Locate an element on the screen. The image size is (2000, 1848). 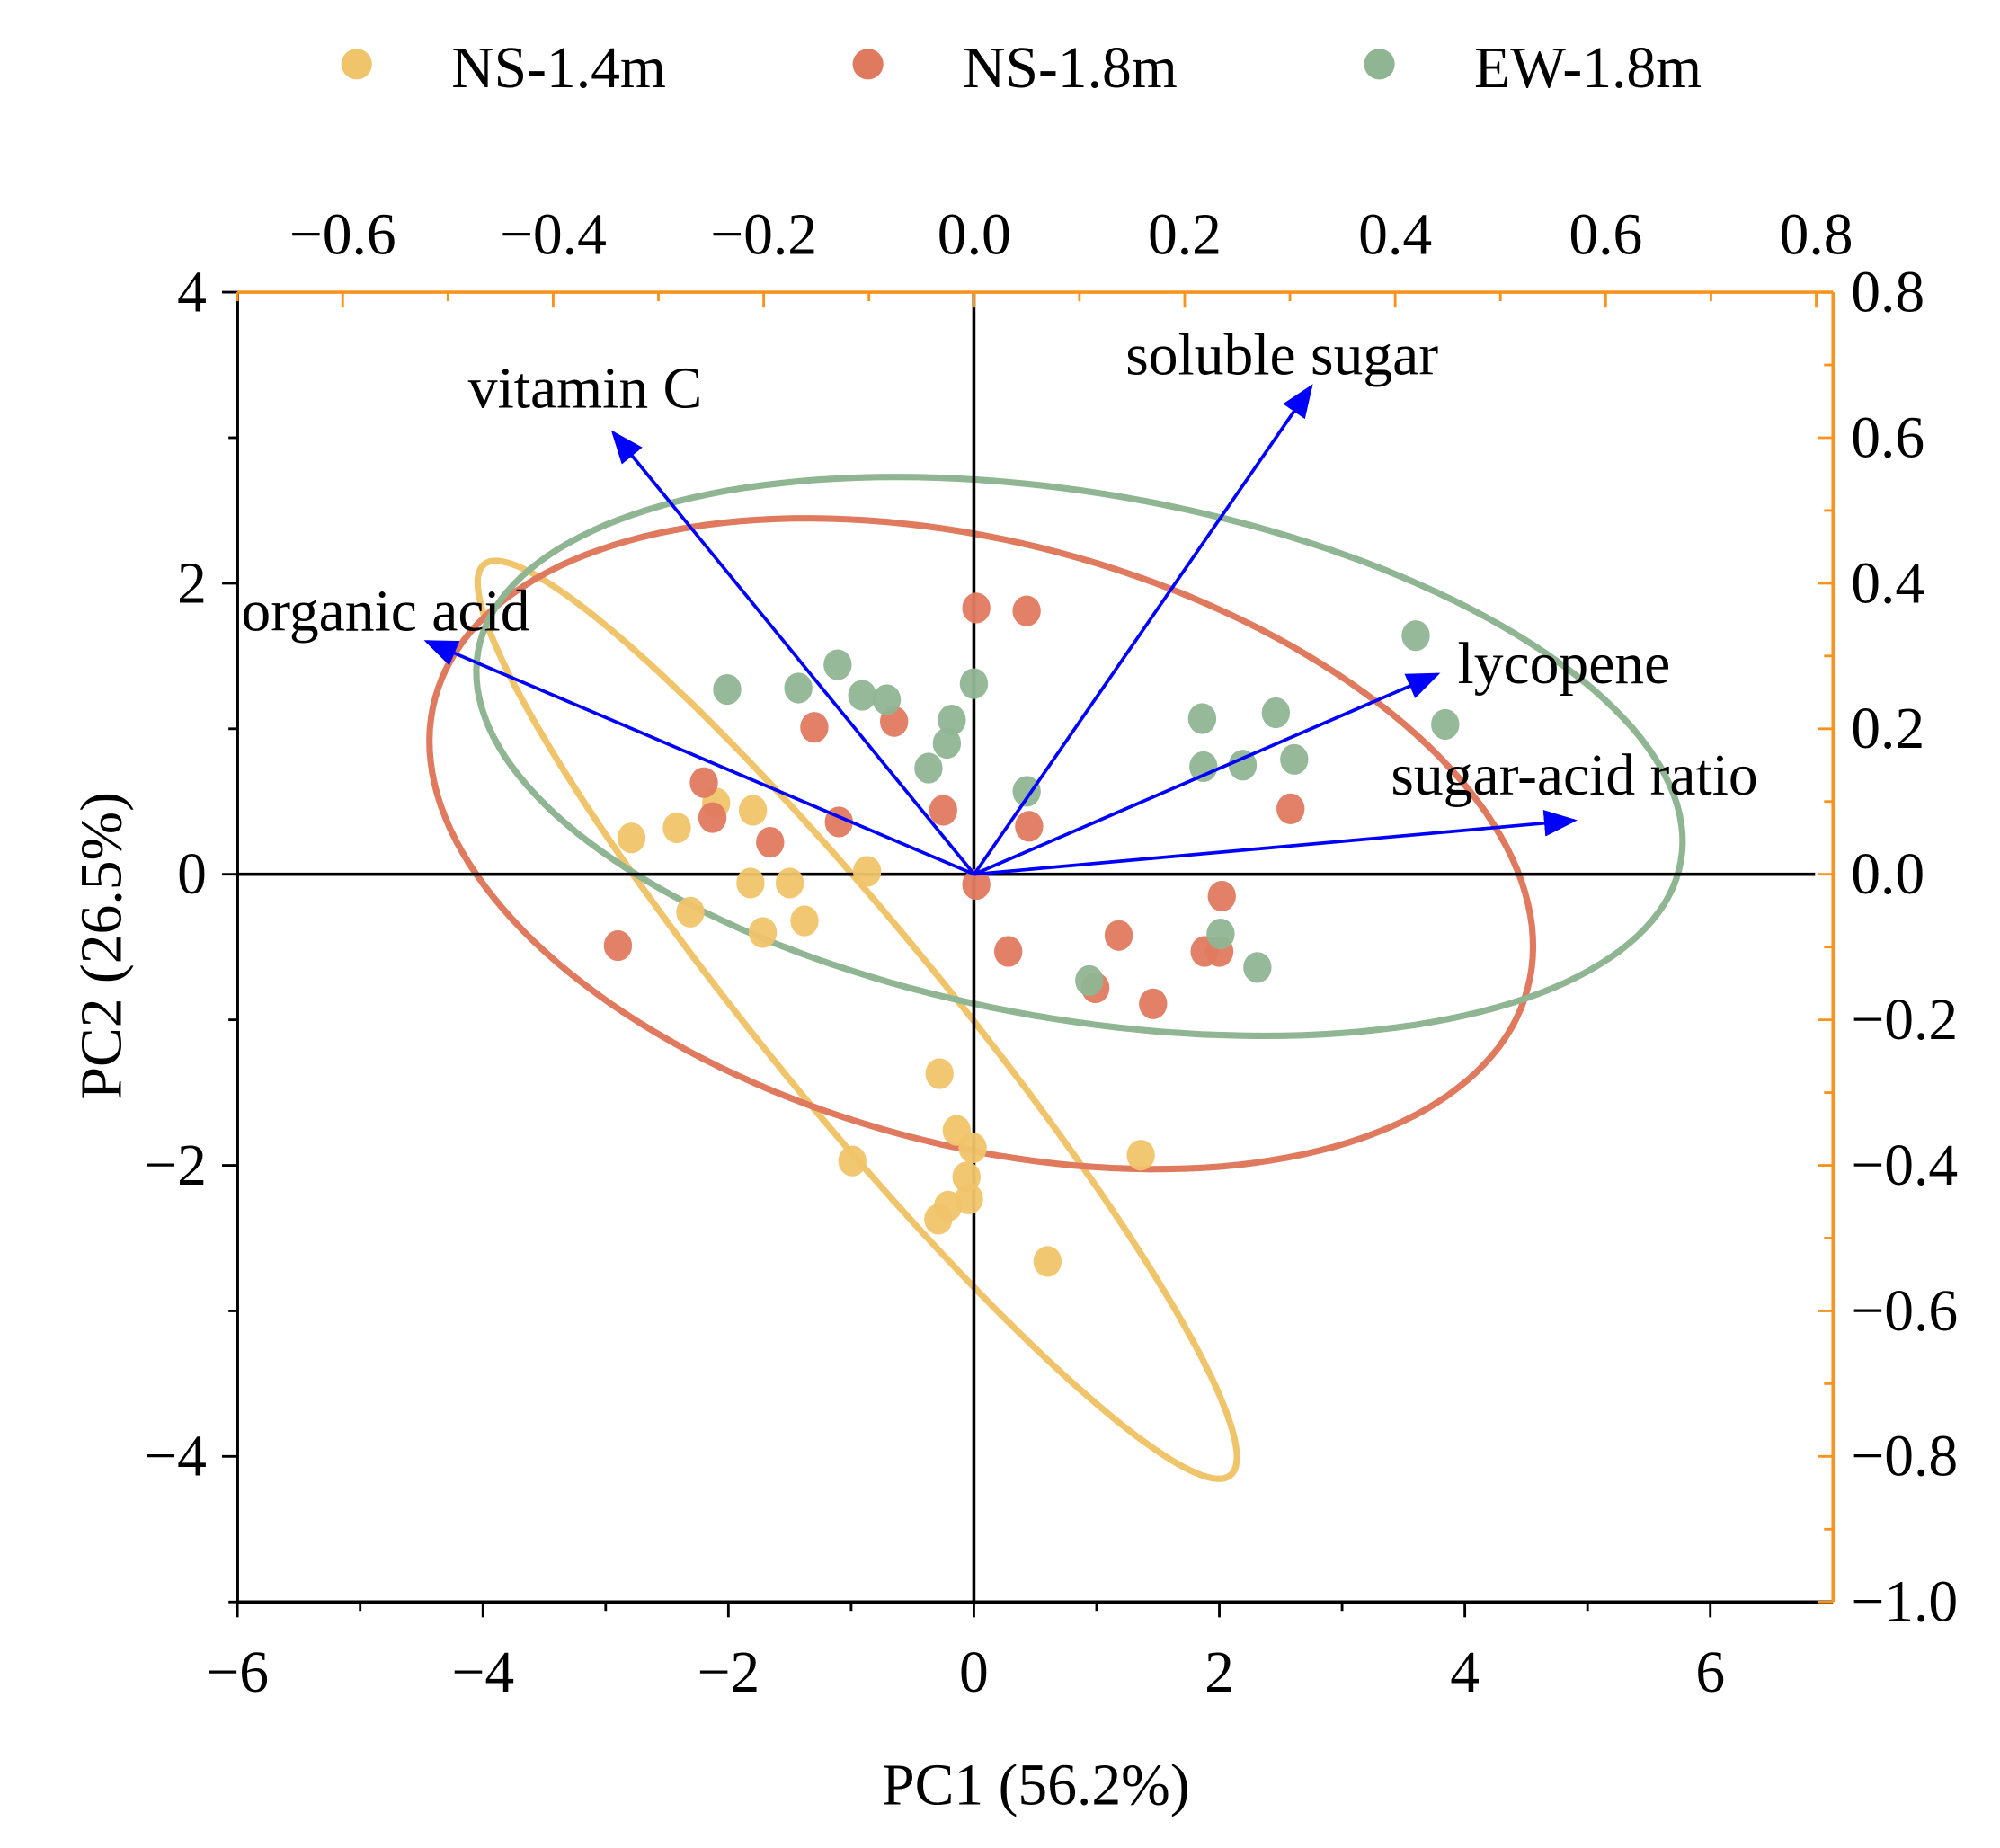
legend-label: NS-1.4m is located at coordinates (558, 68).